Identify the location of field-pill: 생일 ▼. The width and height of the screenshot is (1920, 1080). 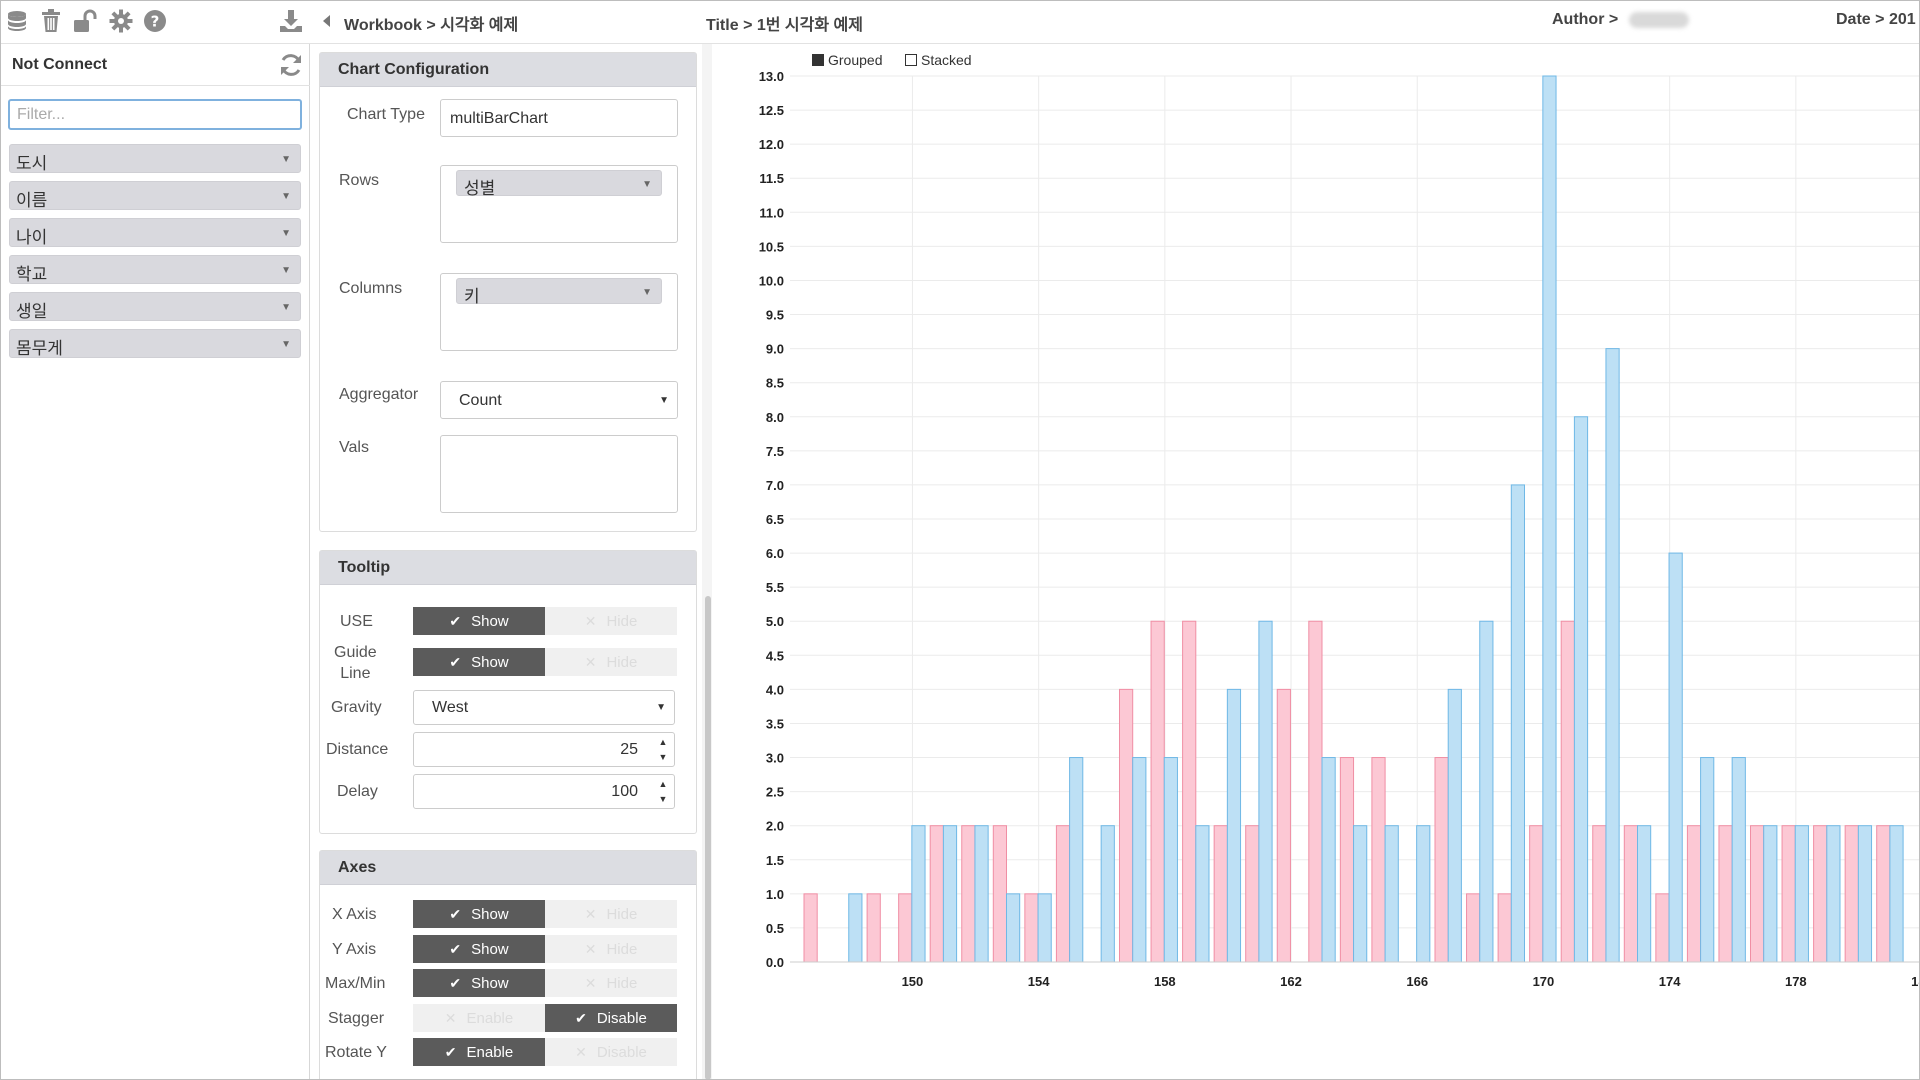
(155, 306).